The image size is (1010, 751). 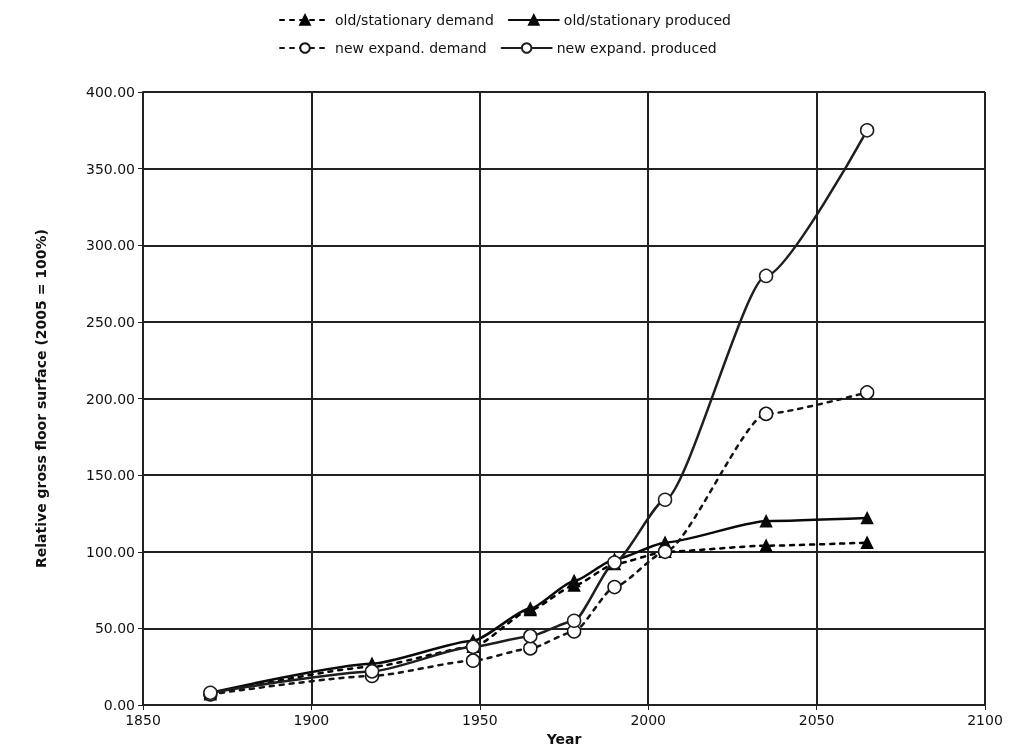 I want to click on legend-label: new expand. demand, so click(x=411, y=48).